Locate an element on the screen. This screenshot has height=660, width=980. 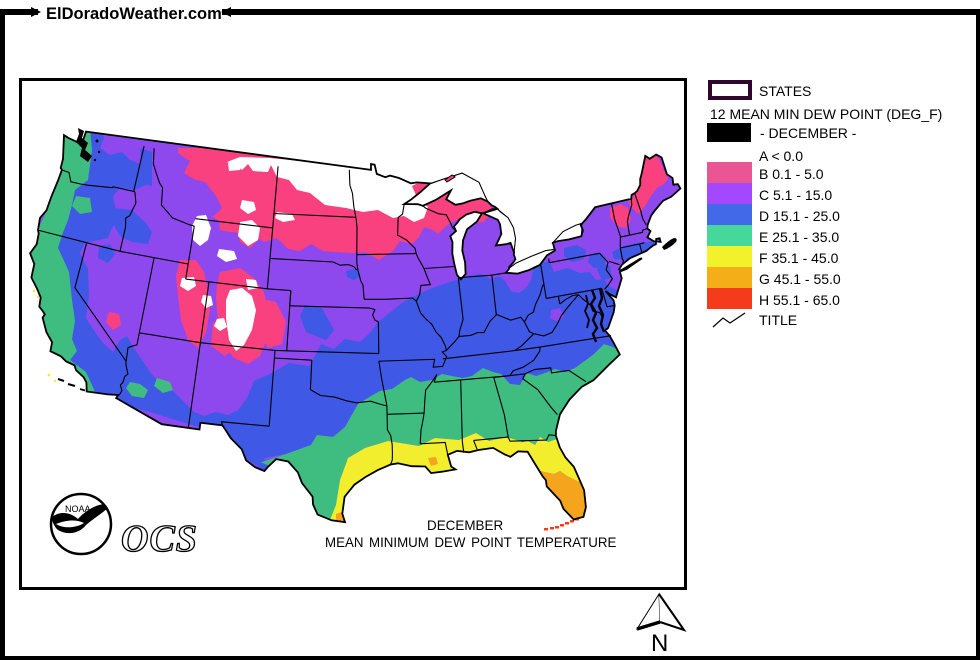
svg-text: OCS is located at coordinates (159, 539).